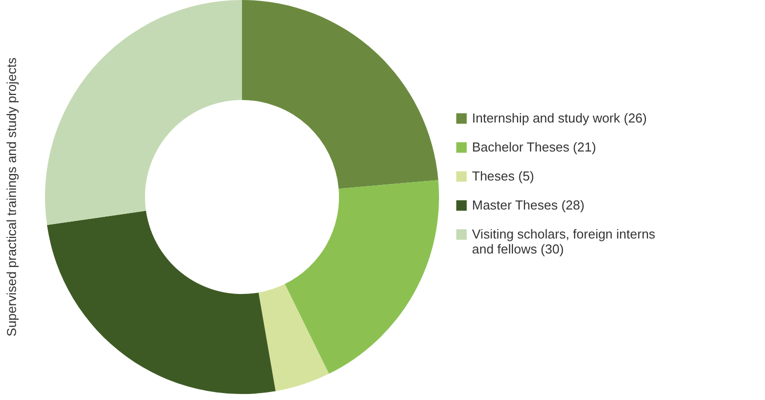 The image size is (765, 400). What do you see at coordinates (559, 118) in the screenshot?
I see `legend-label: Internship and study work (26)` at bounding box center [559, 118].